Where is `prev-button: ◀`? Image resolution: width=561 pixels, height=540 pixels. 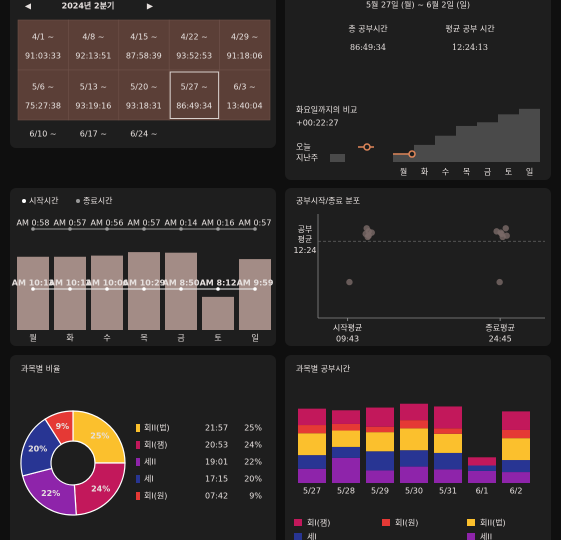
prev-button: ◀ is located at coordinates (28, 6).